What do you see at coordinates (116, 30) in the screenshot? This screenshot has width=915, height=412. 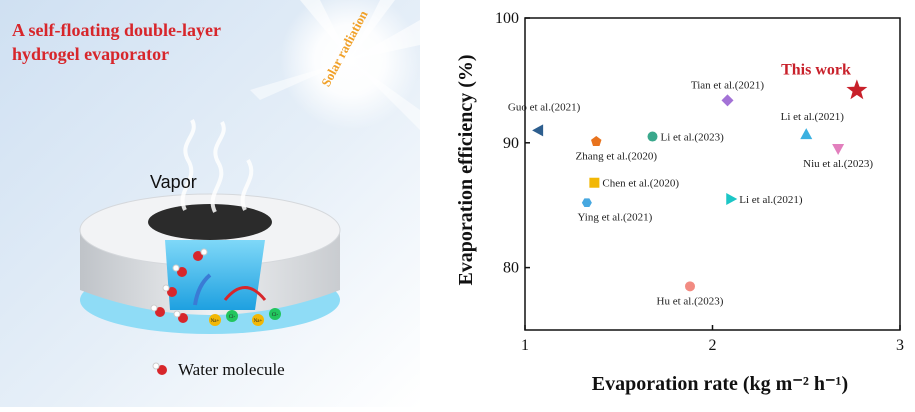 I see `illustration-title-line1: A self-floating double-layer` at bounding box center [116, 30].